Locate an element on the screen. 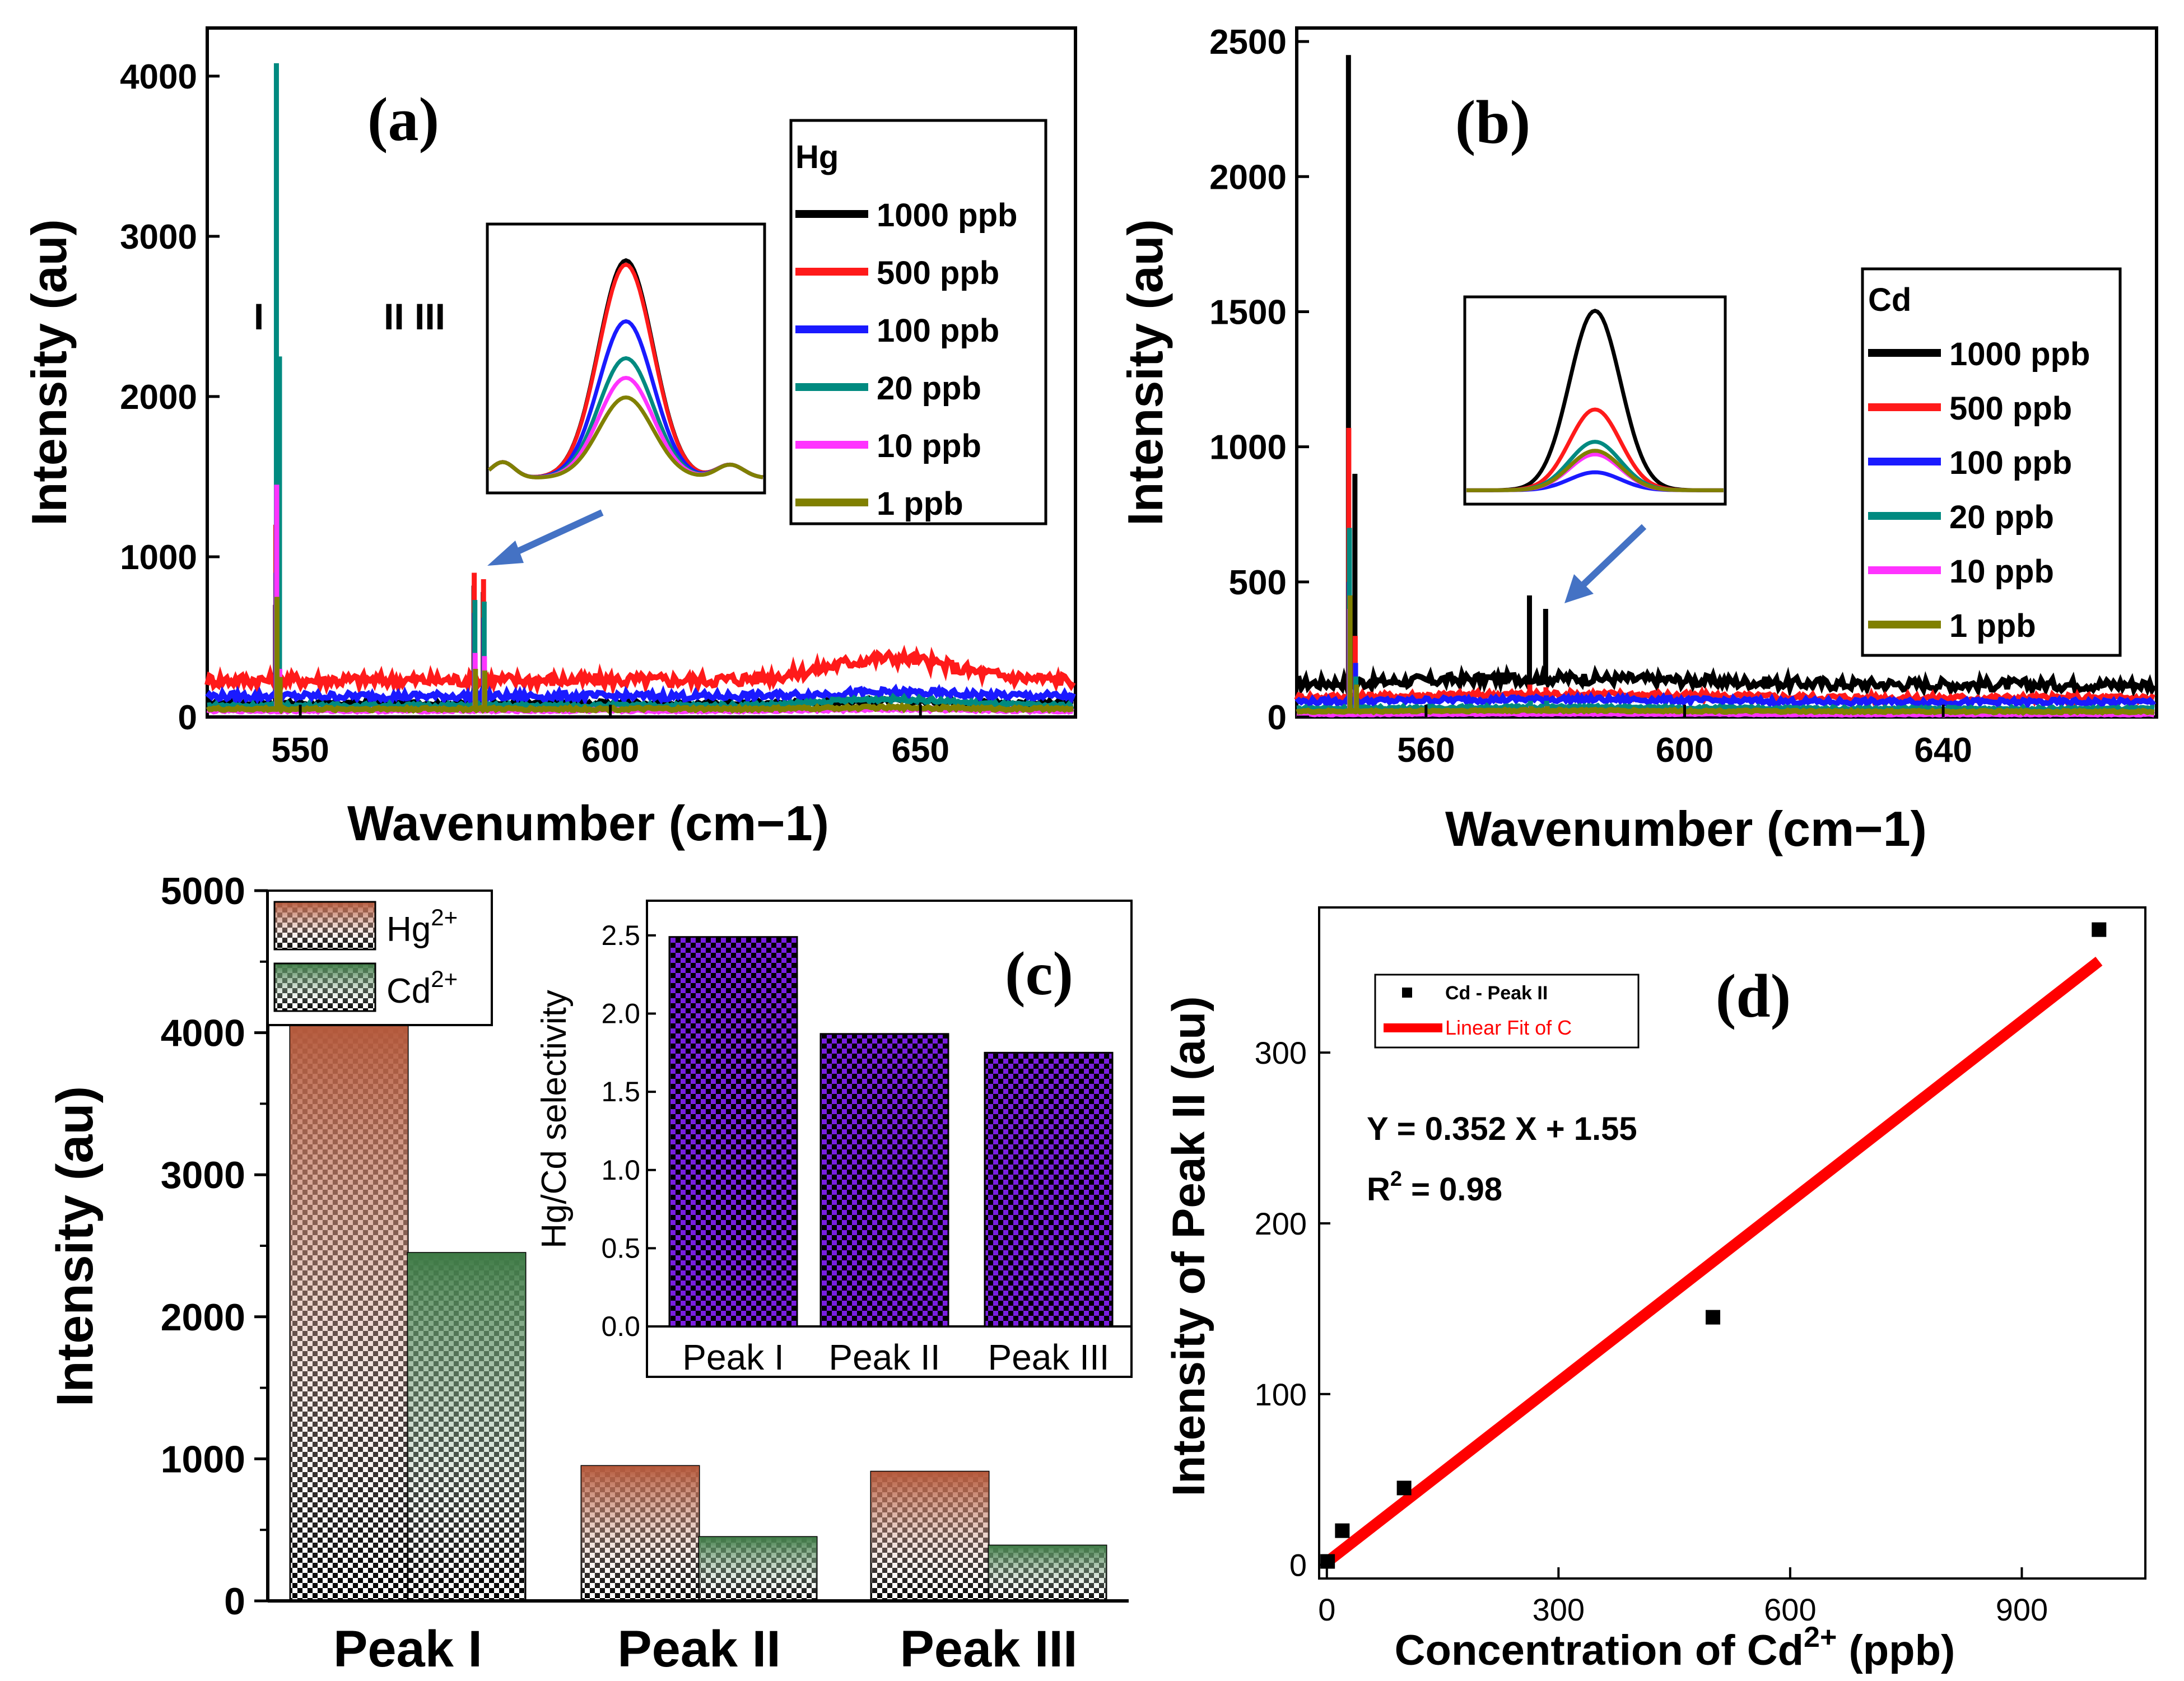 Image resolution: width=2184 pixels, height=1681 pixels. x-tick-label: 650 is located at coordinates (920, 750).